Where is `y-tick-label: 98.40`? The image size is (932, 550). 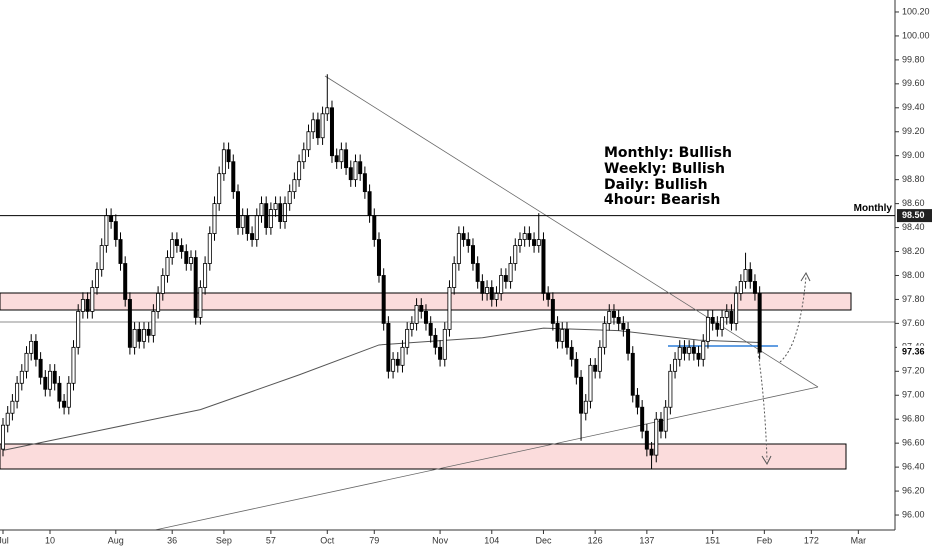 y-tick-label: 98.40 is located at coordinates (913, 227).